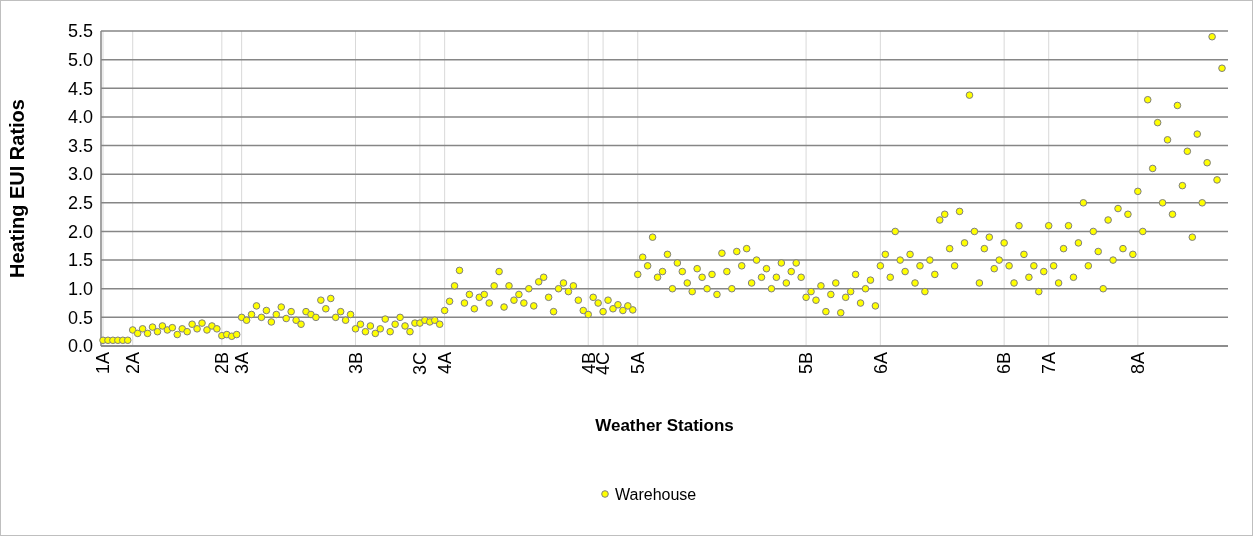 The height and width of the screenshot is (536, 1253). Describe the element at coordinates (80, 346) in the screenshot. I see `y-tick-label: 0.0` at that location.